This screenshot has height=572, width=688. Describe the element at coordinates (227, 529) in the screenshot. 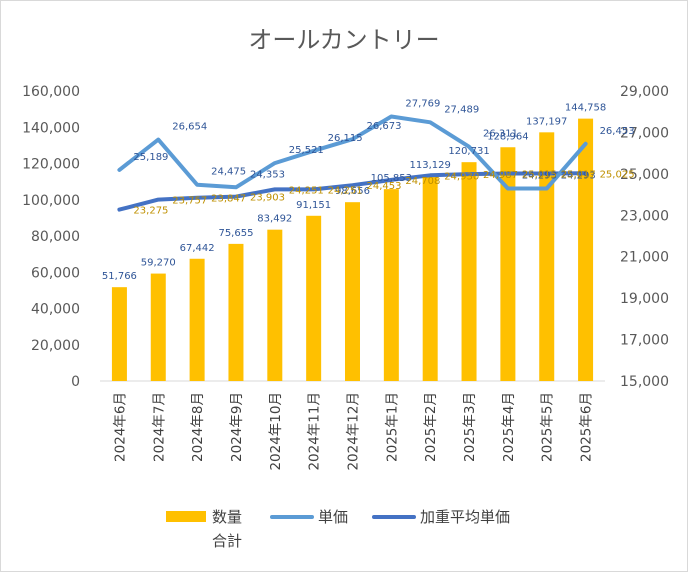

I see `legend-label-quantity: 数量合計` at that location.